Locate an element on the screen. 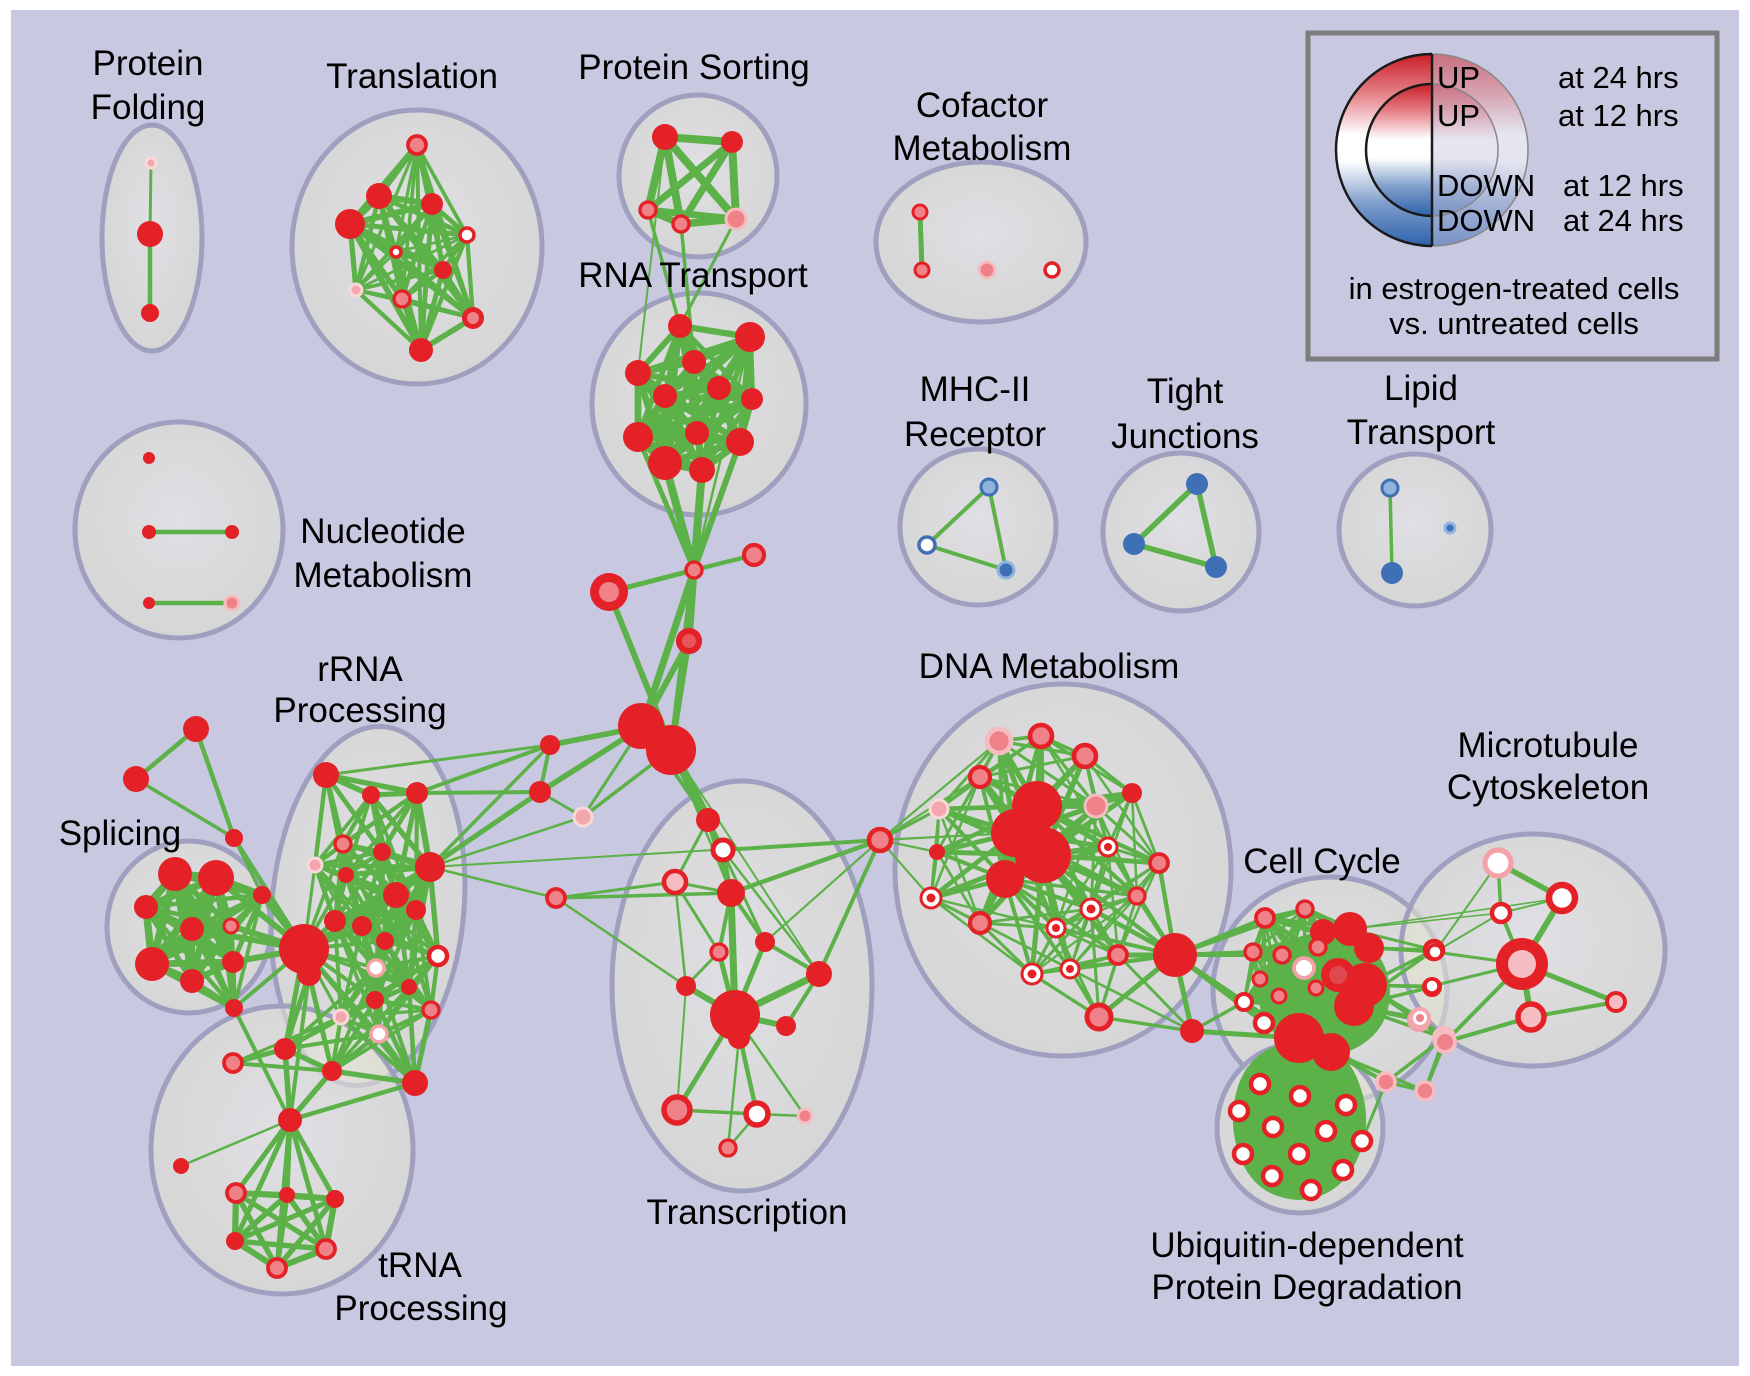 The height and width of the screenshot is (1376, 1750). svg-text: Protein Degradation is located at coordinates (1306, 1287).